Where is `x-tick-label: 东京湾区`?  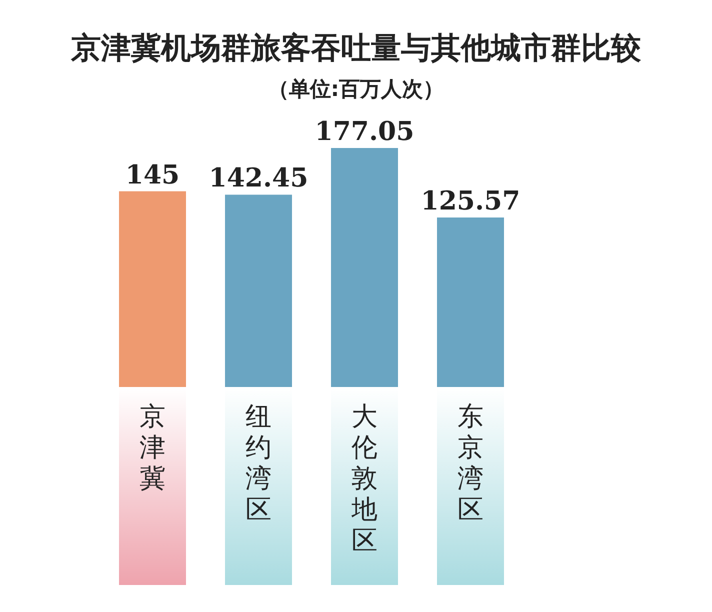 x-tick-label: 东京湾区 is located at coordinates (471, 463).